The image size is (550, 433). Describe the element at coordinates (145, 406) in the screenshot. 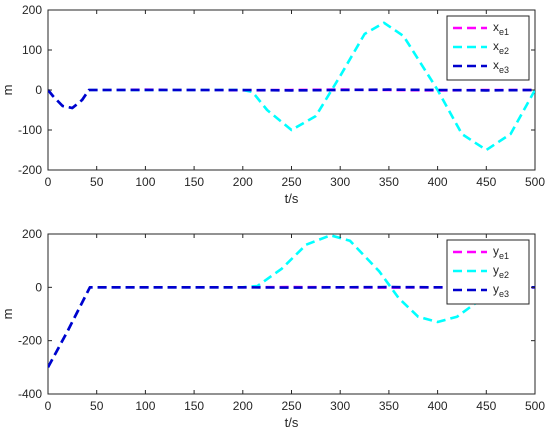

I see `bottom-xtick-label: 100` at that location.